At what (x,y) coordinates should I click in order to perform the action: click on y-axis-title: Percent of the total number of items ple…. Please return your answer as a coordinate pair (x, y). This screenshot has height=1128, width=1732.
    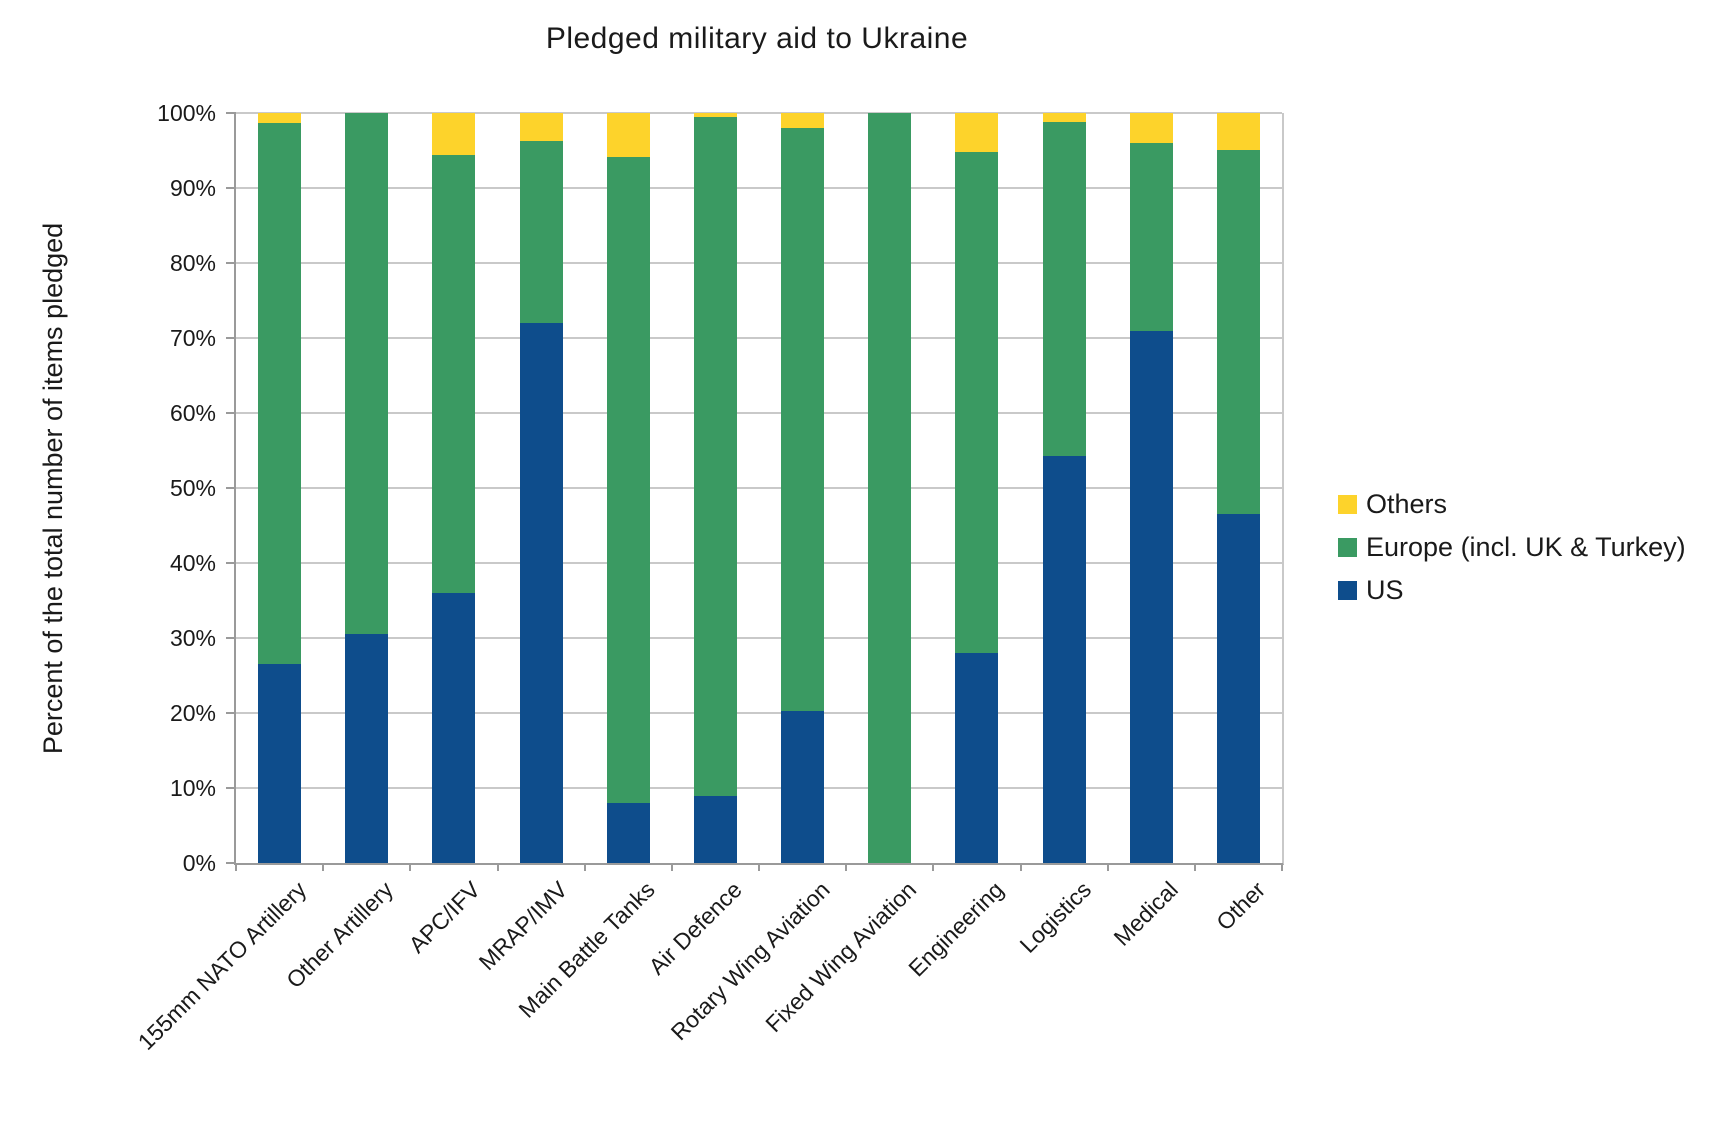
    Looking at the image, I should click on (54, 488).